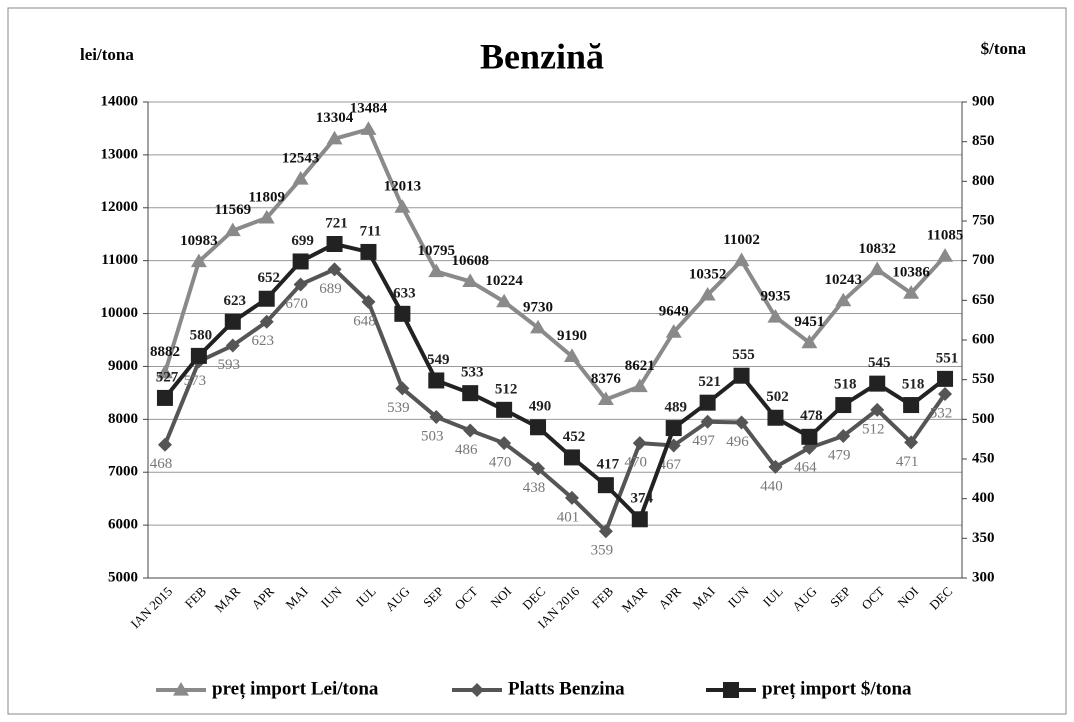 The height and width of the screenshot is (722, 1074). Describe the element at coordinates (566, 688) in the screenshot. I see `legend-label: Platts Benzina` at that location.